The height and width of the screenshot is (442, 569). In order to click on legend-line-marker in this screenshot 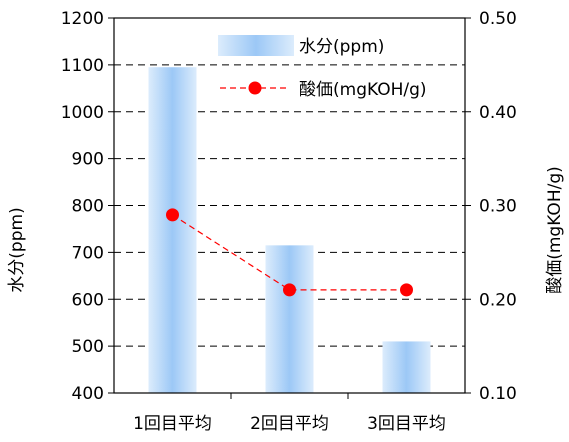, I will do `click(255, 88)`.